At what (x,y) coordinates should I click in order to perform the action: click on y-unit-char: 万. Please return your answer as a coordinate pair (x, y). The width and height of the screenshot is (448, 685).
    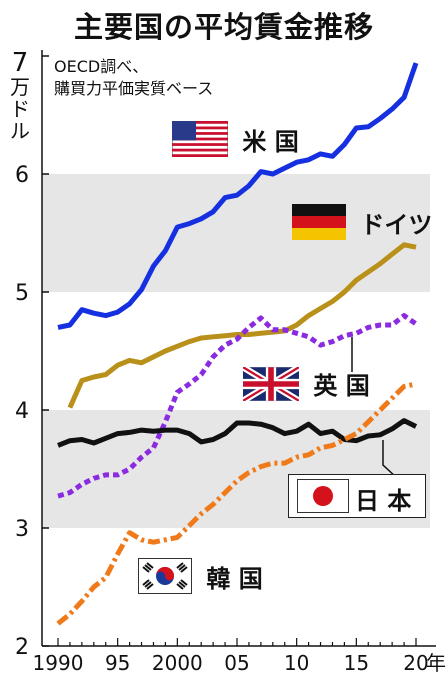
    Looking at the image, I should click on (20, 87).